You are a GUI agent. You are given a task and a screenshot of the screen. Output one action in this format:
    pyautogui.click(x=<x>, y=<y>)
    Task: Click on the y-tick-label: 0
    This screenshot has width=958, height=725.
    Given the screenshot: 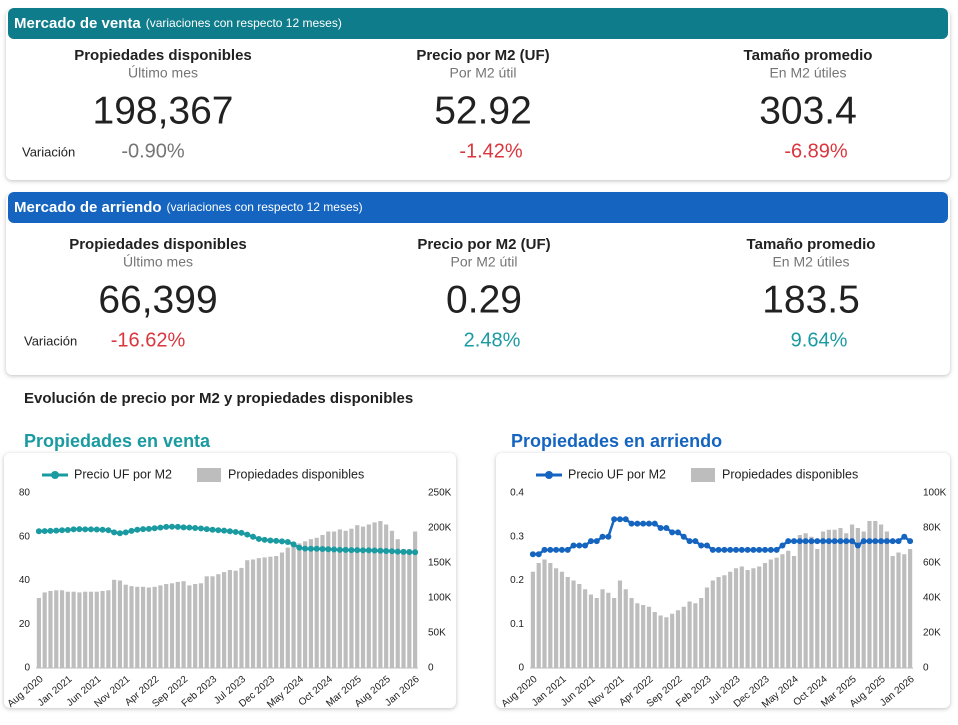 What is the action you would take?
    pyautogui.click(x=521, y=668)
    